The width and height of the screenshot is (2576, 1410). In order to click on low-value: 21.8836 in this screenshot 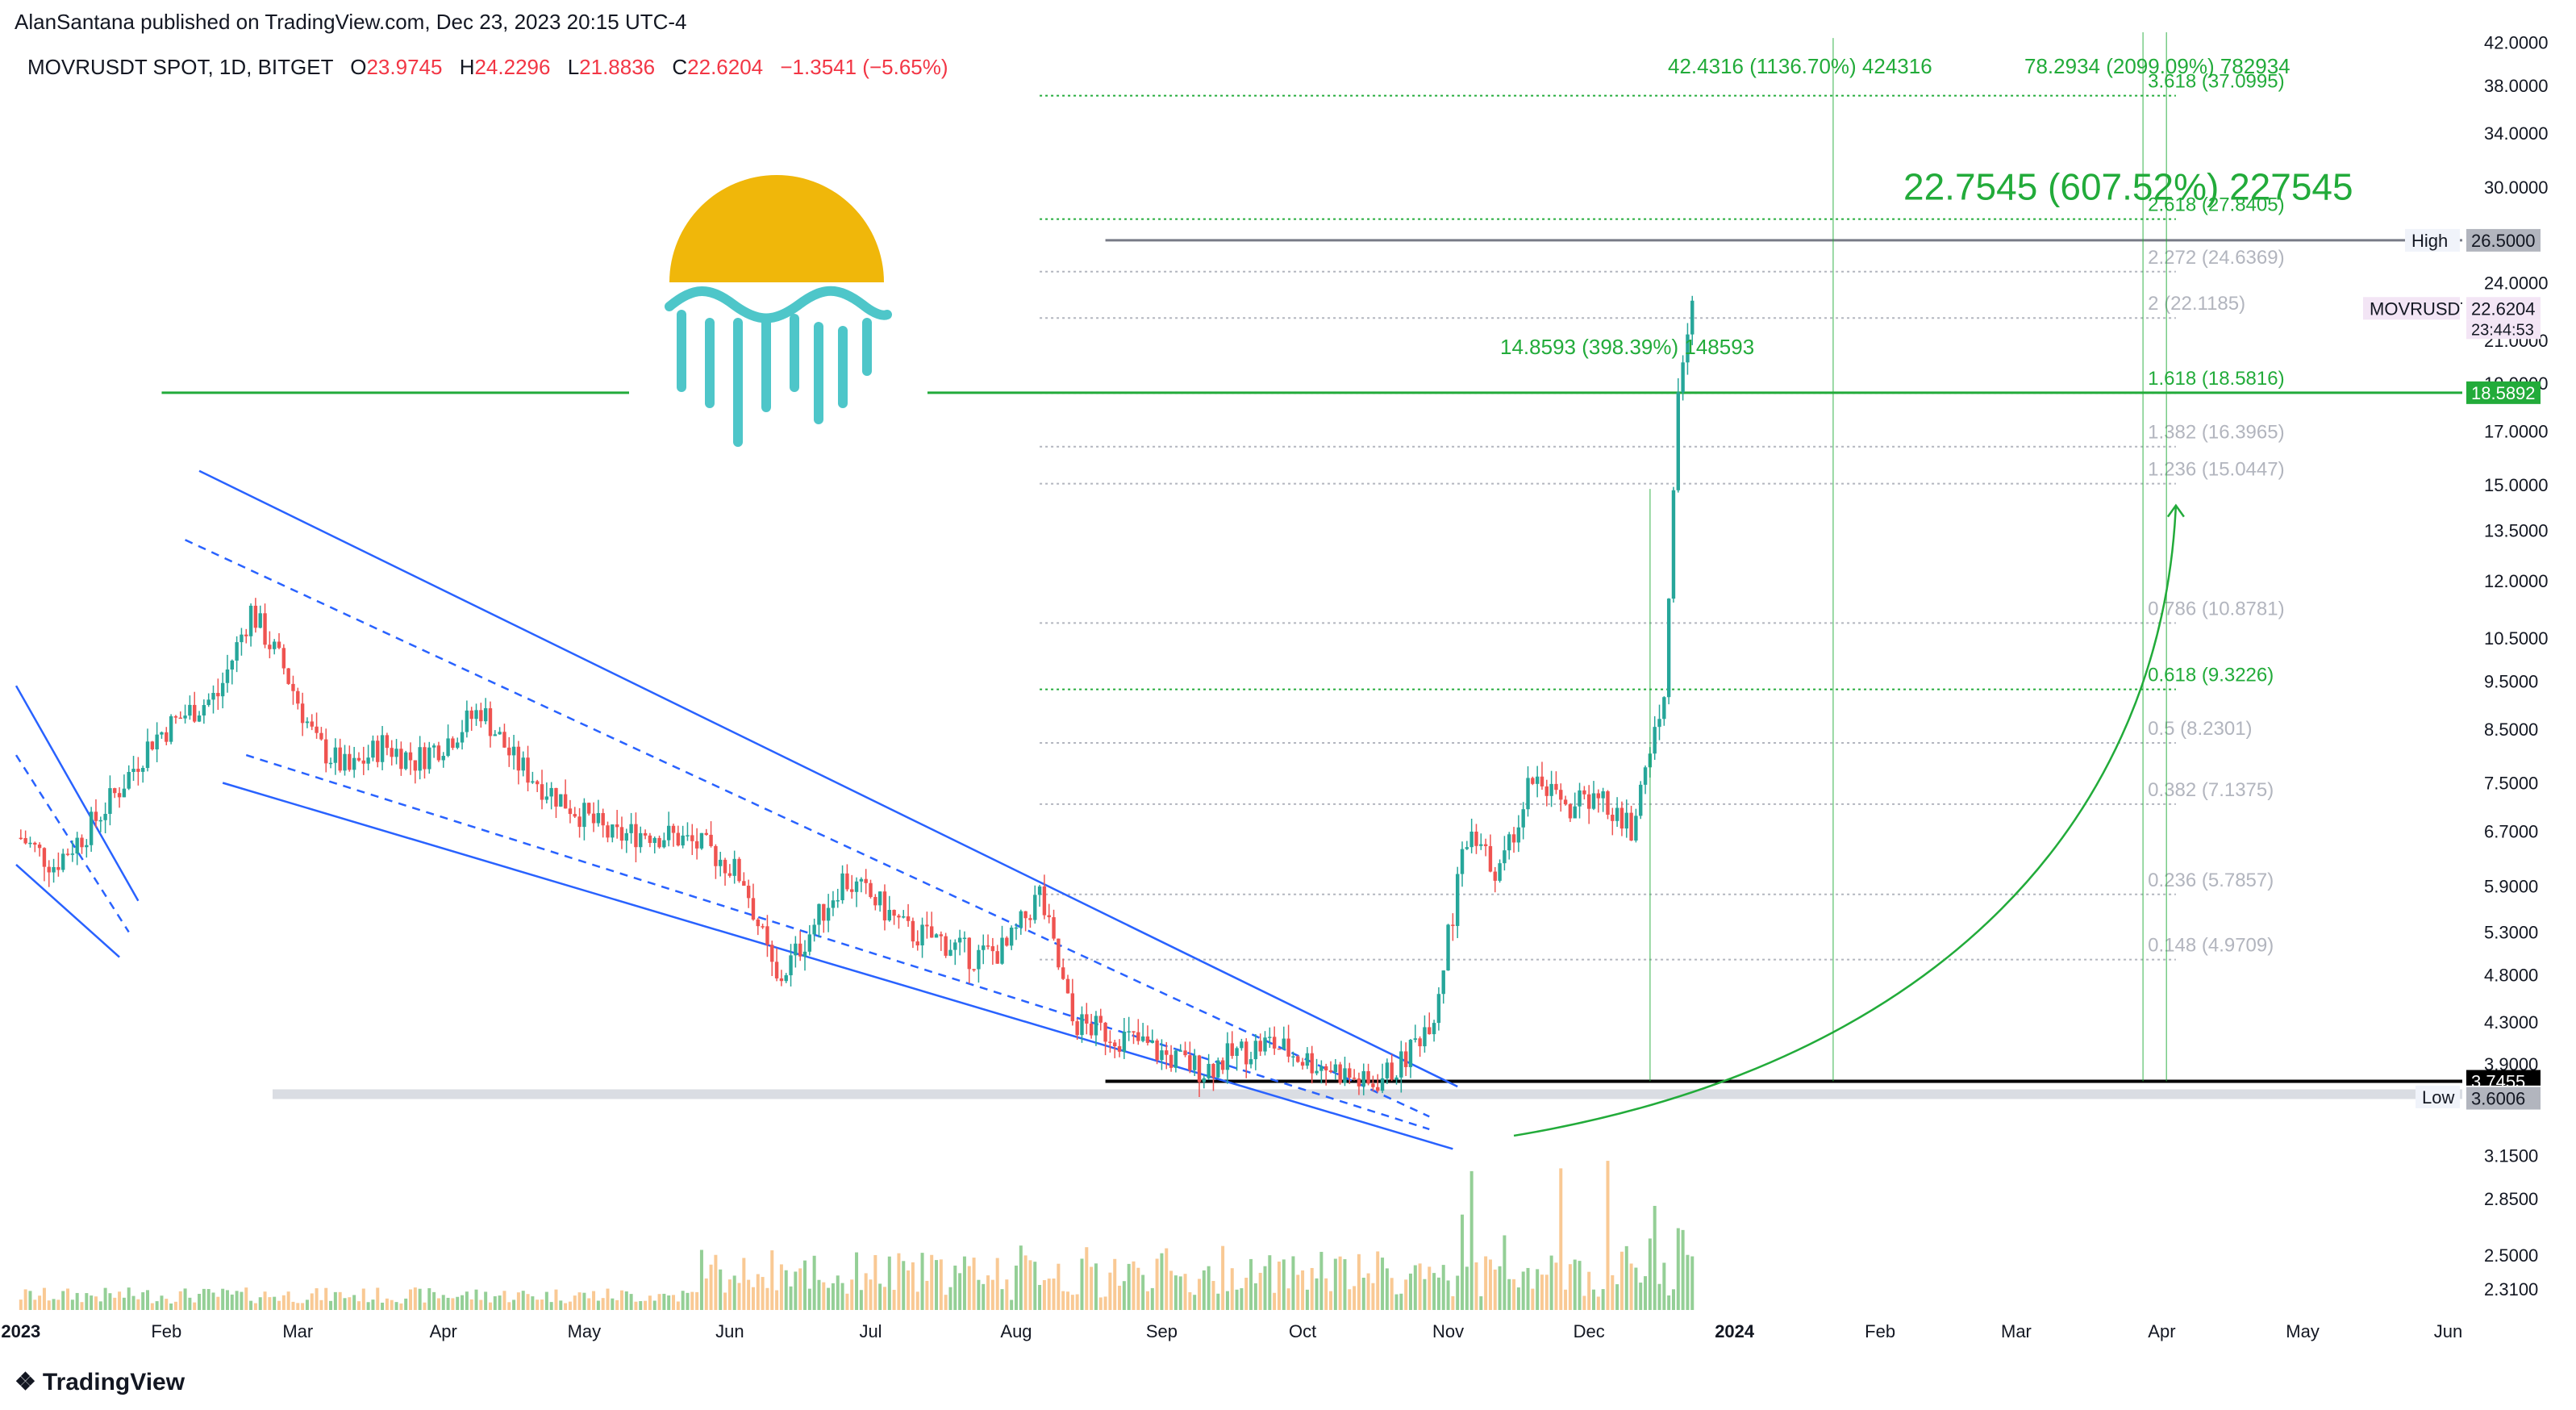, I will do `click(617, 67)`.